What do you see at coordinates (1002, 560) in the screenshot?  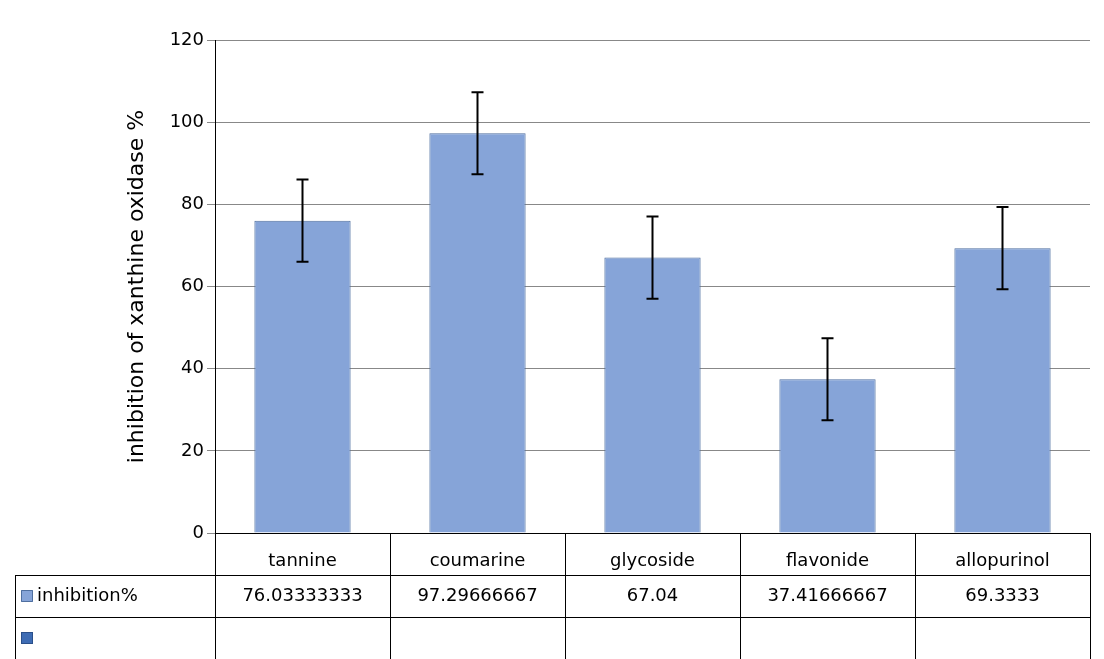 I see `x-tick-label: allopurinol` at bounding box center [1002, 560].